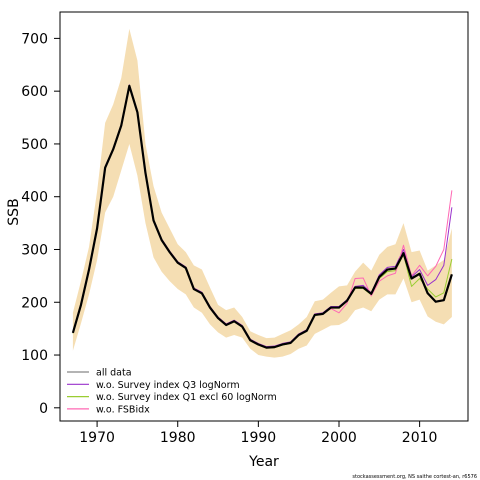 The width and height of the screenshot is (480, 480). Describe the element at coordinates (114, 373) in the screenshot. I see `legend-label-0: all data` at that location.